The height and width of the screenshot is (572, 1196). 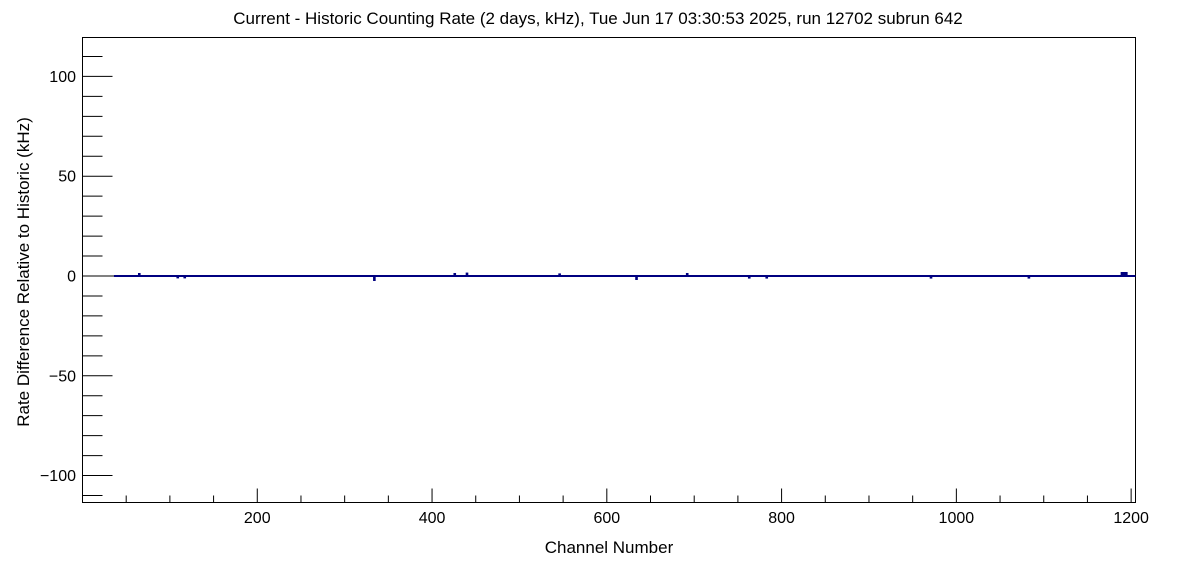 I want to click on x-tick-label: 1000, so click(x=957, y=518).